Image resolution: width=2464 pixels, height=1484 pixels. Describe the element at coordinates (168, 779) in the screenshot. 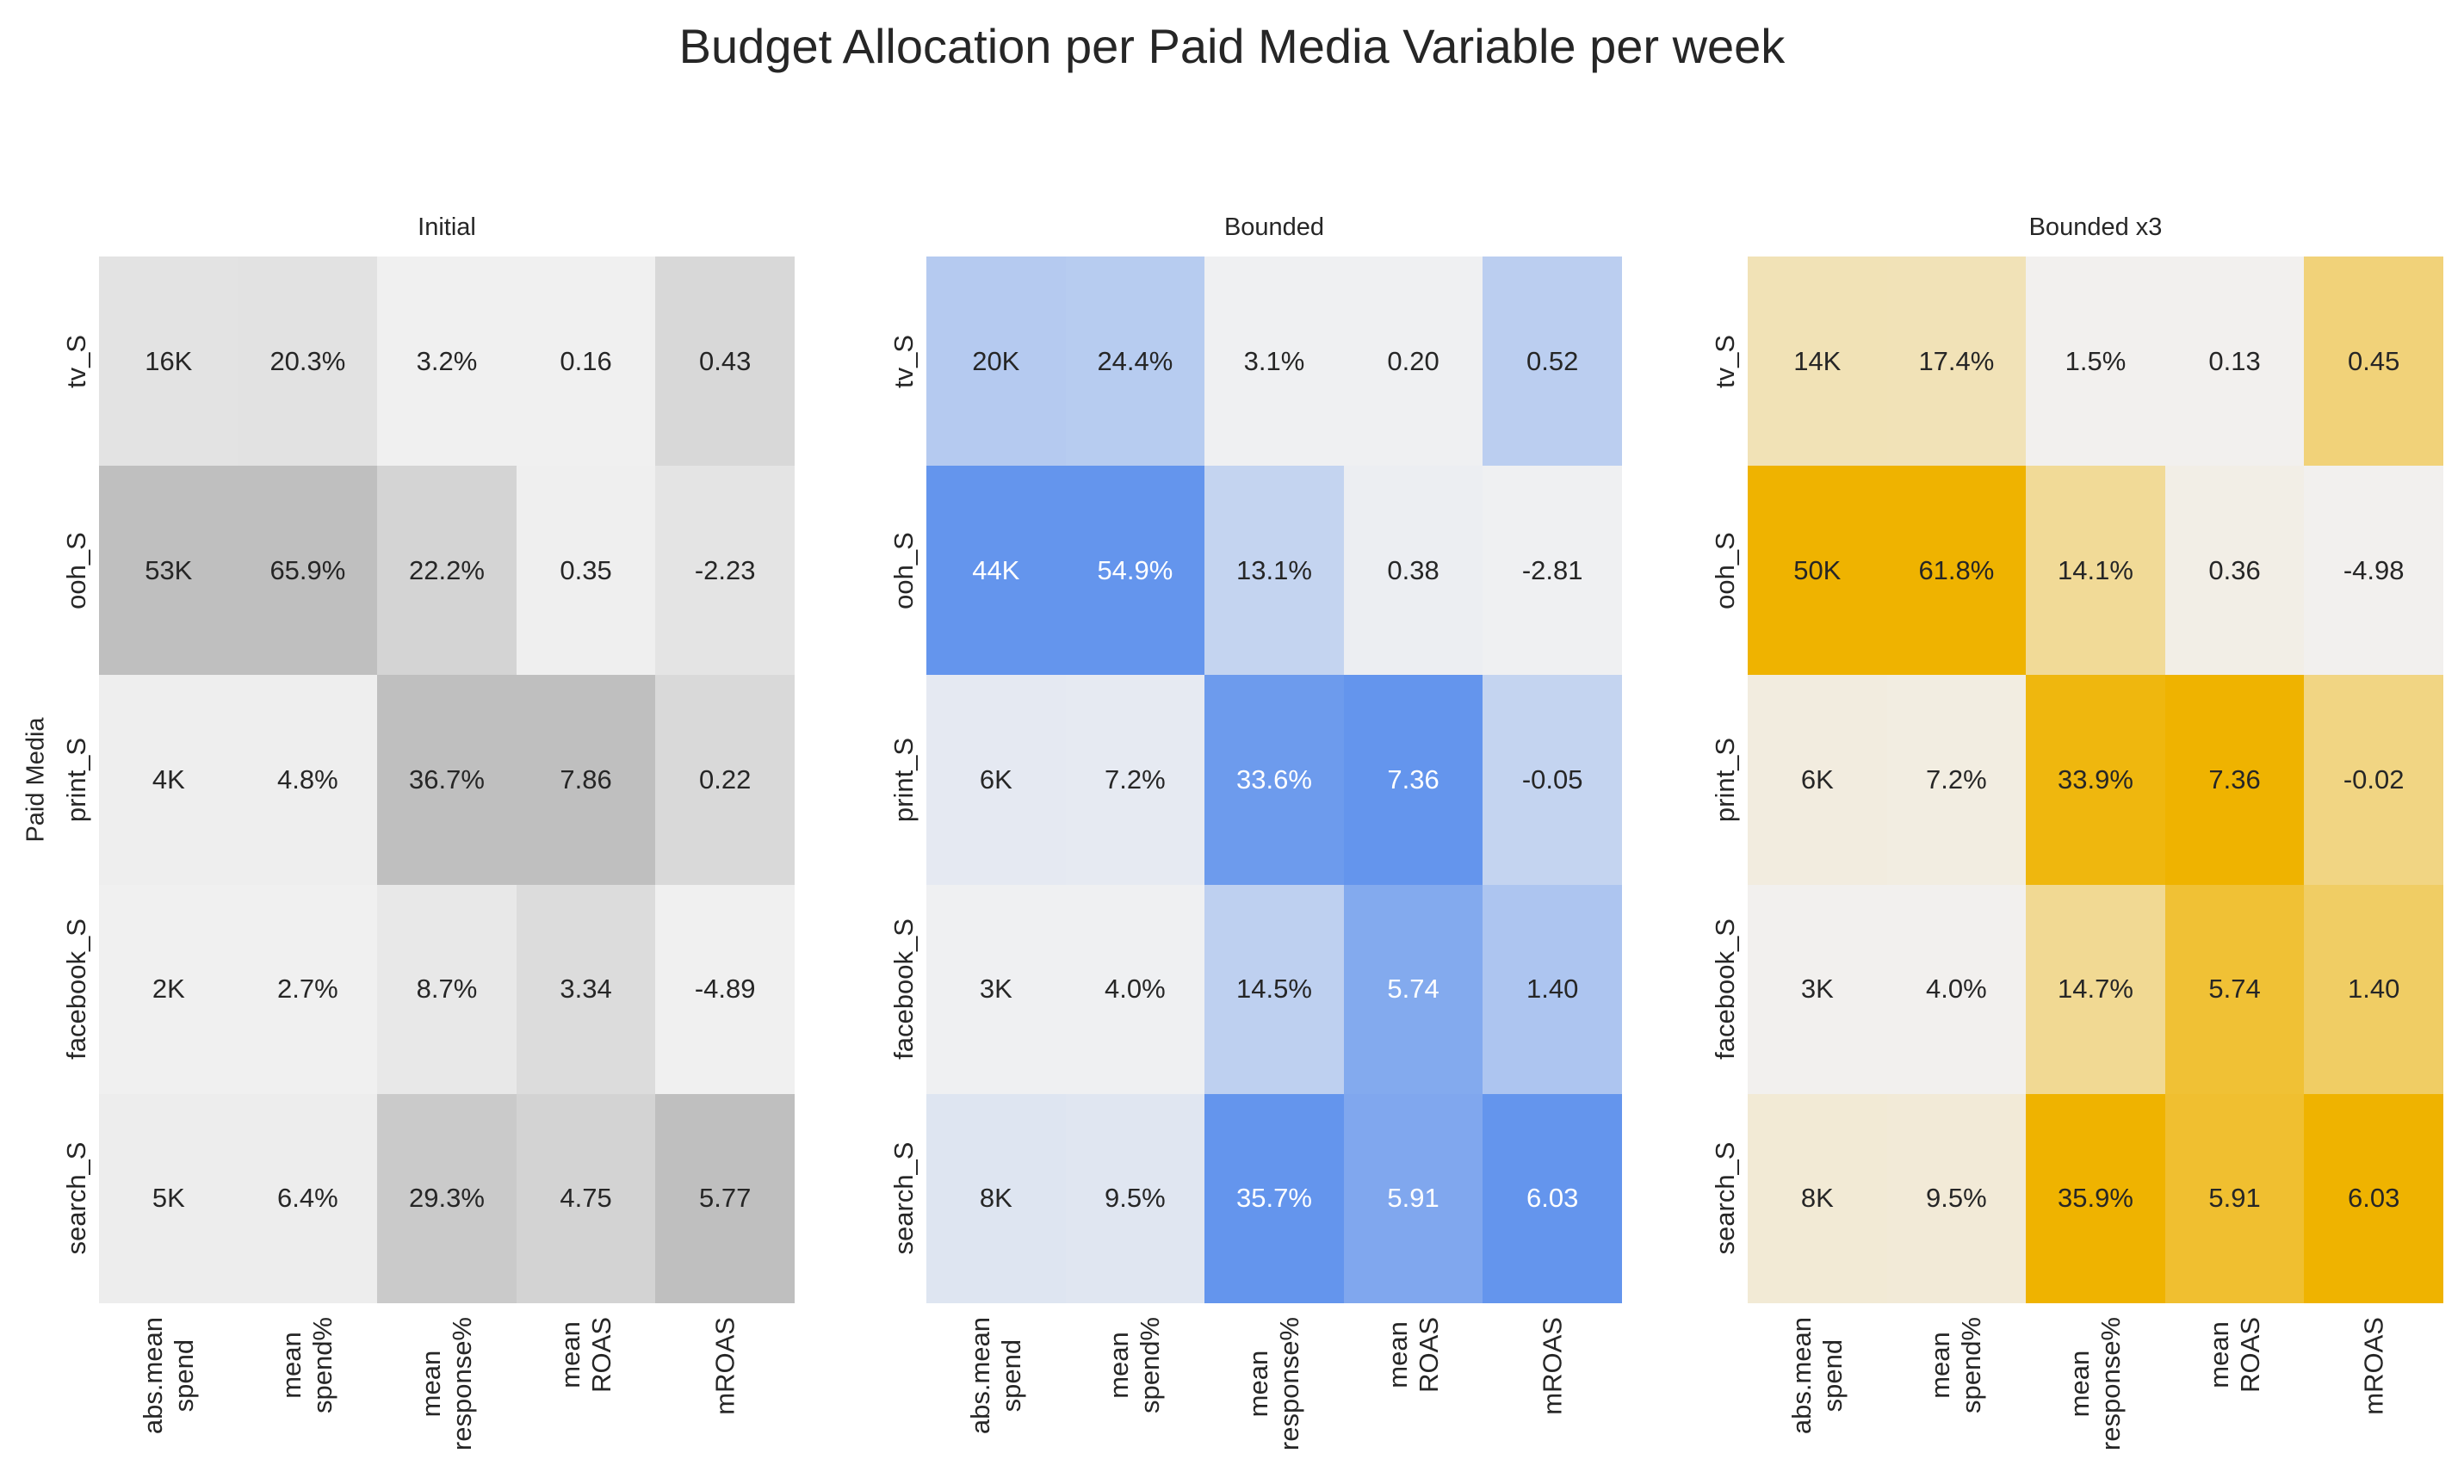

I see `cell-value-label: 4K` at that location.